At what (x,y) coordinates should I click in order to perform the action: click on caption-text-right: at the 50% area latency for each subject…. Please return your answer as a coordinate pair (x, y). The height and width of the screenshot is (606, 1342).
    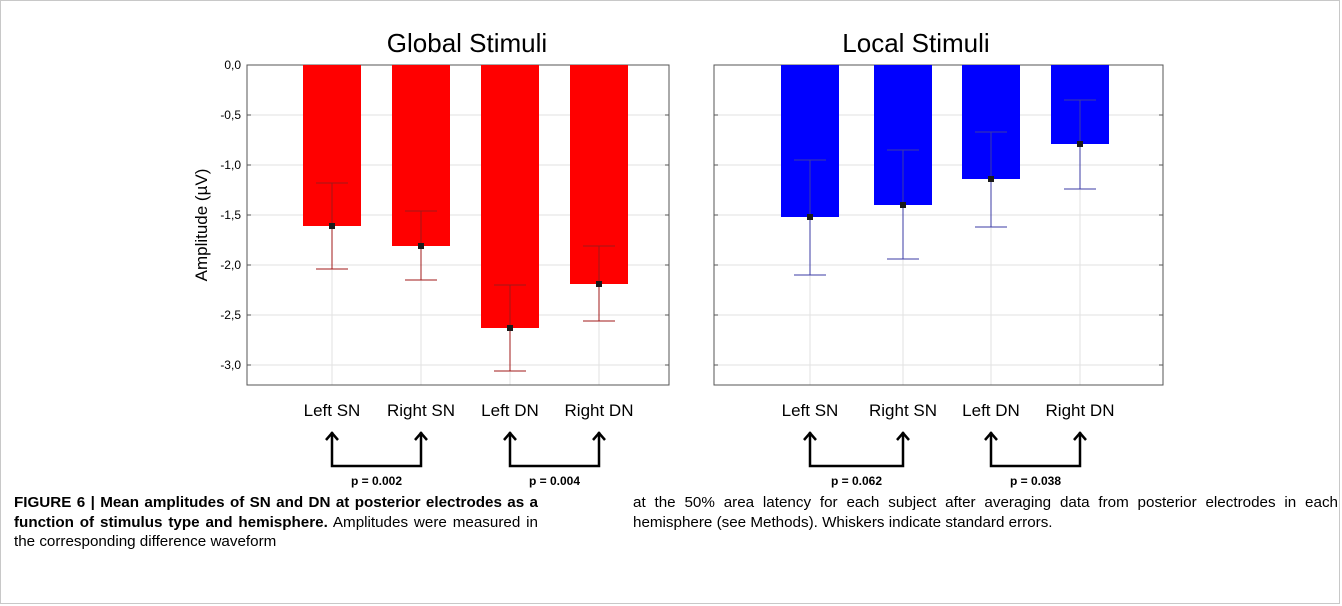
    Looking at the image, I should click on (985, 512).